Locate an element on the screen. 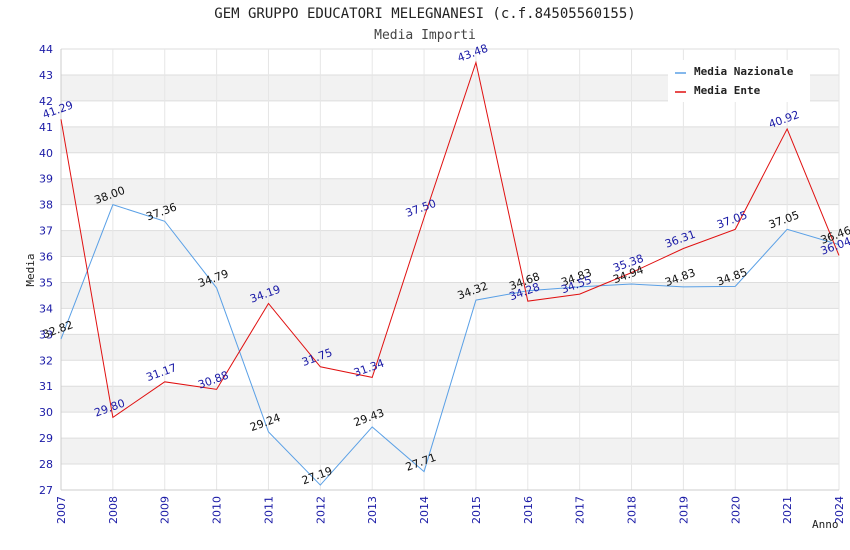 The width and height of the screenshot is (850, 550). y-tick-label: 34 is located at coordinates (46, 308).